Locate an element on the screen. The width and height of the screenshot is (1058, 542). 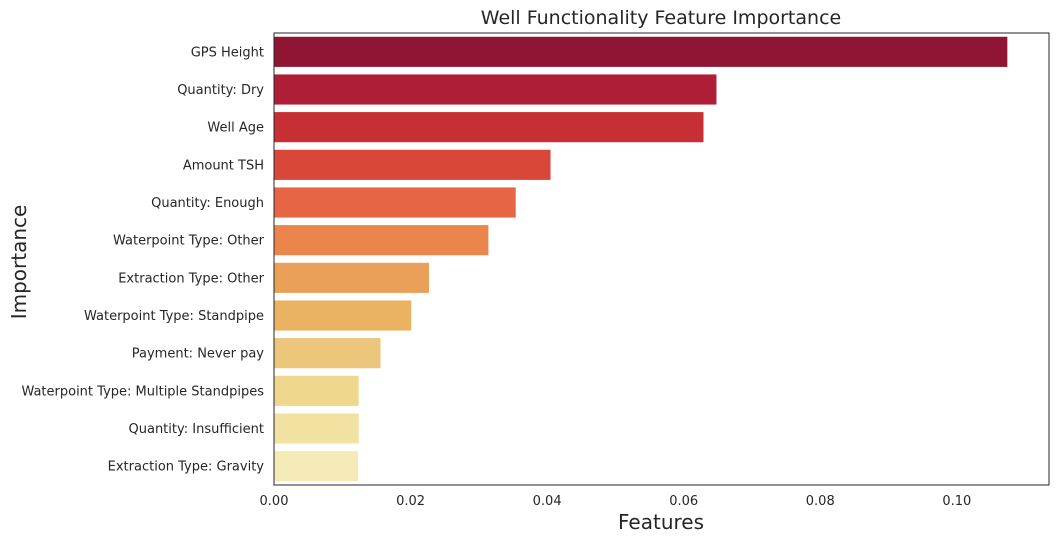
x-tick-label: 0.08 is located at coordinates (820, 501).